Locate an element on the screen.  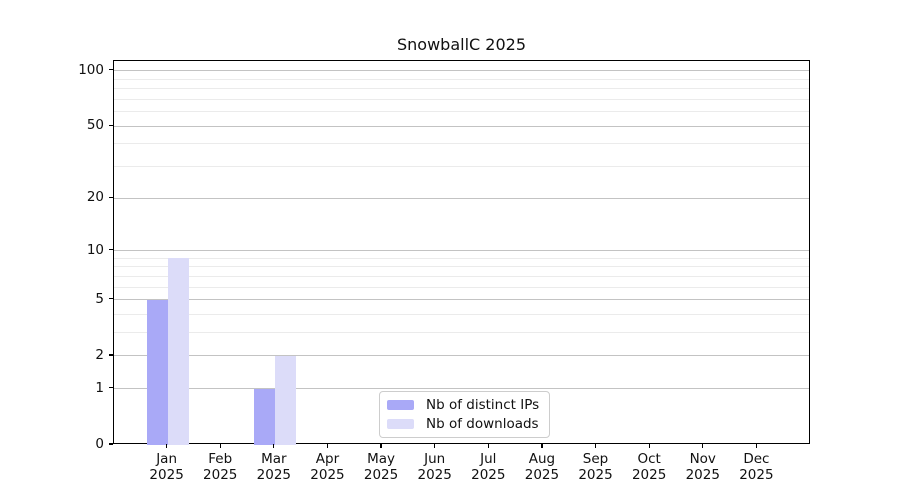
legend-item-distinct-ips: Nb of distinct IPs is located at coordinates (463, 405).